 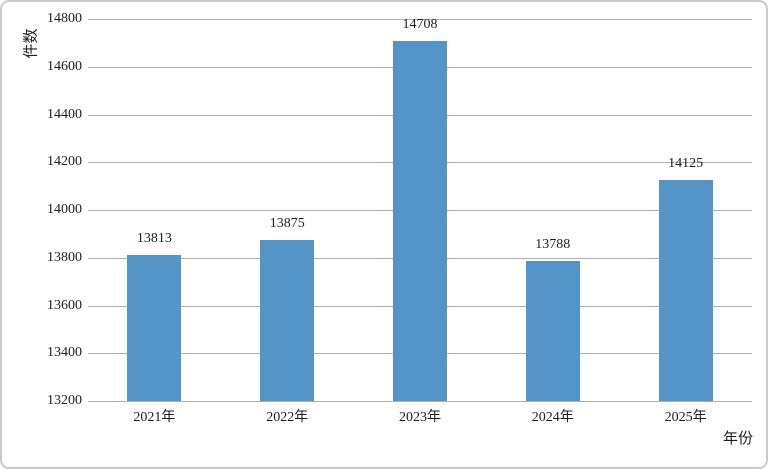 What do you see at coordinates (287, 417) in the screenshot?
I see `x-tick-label: 2022年` at bounding box center [287, 417].